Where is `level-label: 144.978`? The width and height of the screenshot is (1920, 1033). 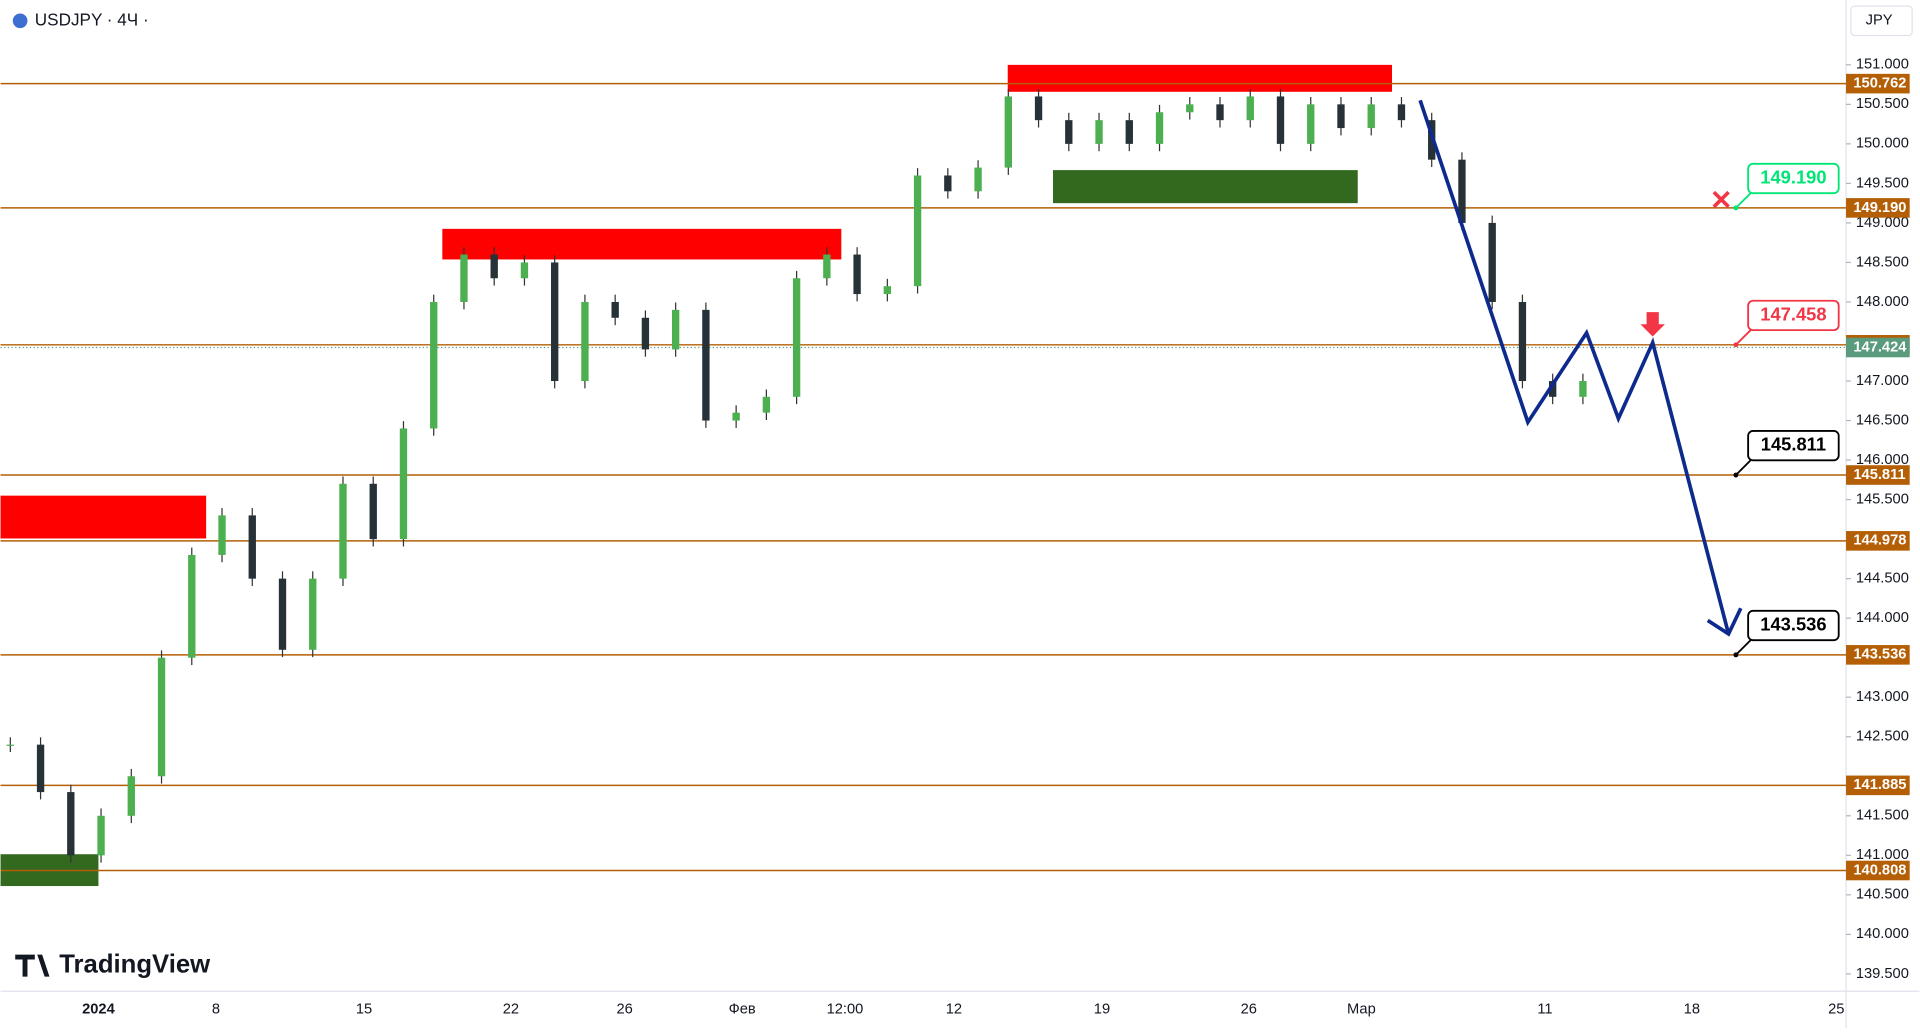 level-label: 144.978 is located at coordinates (1879, 541).